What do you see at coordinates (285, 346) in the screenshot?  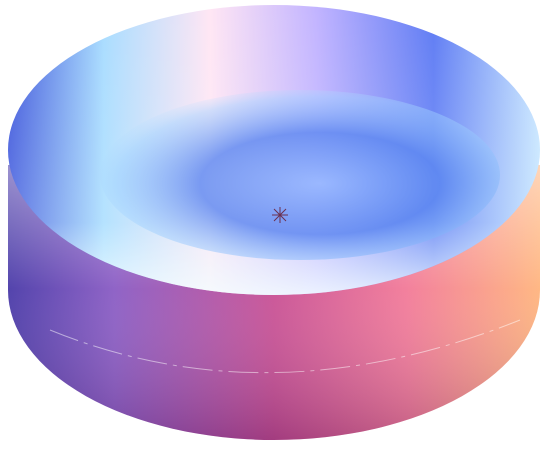 I see `seam-line` at bounding box center [285, 346].